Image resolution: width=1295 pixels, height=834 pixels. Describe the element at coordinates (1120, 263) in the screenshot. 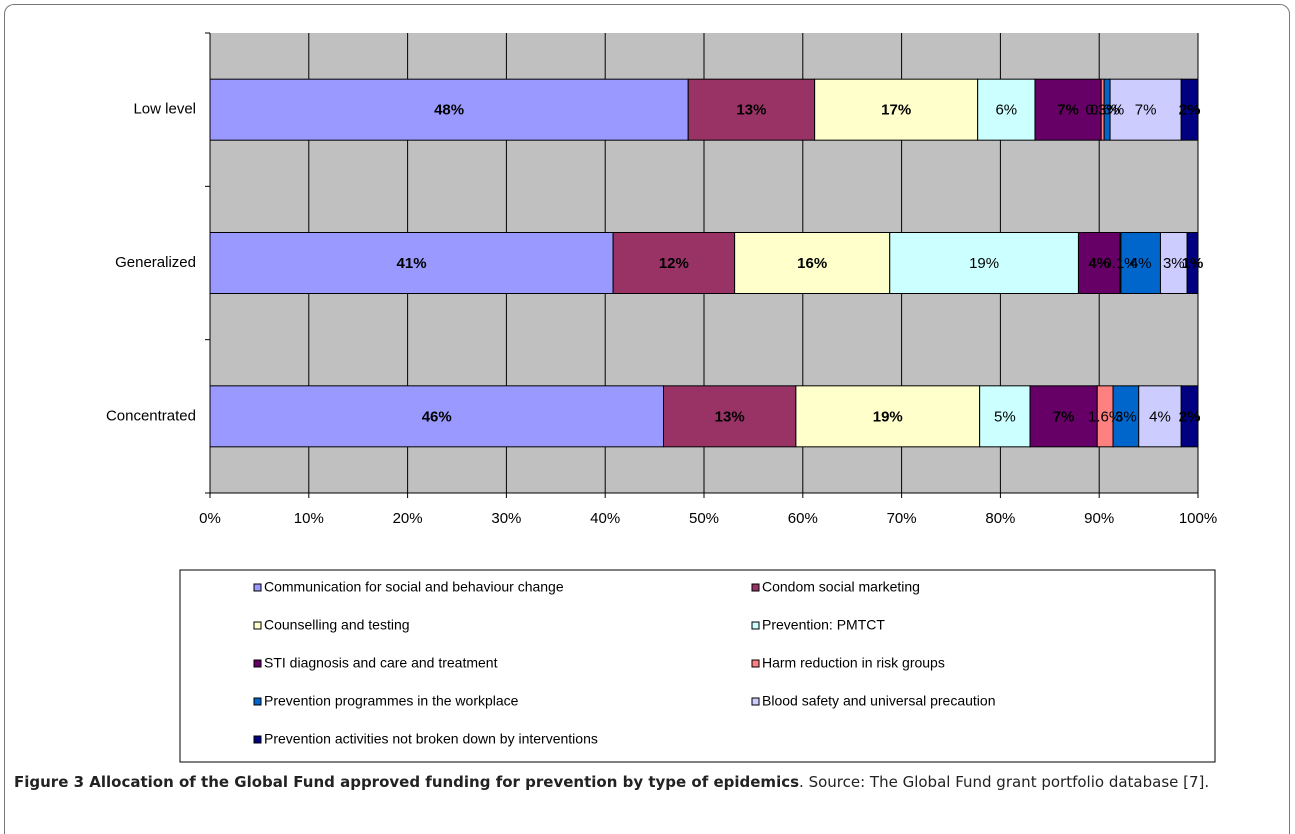

I see `data-label: 0.1%` at that location.